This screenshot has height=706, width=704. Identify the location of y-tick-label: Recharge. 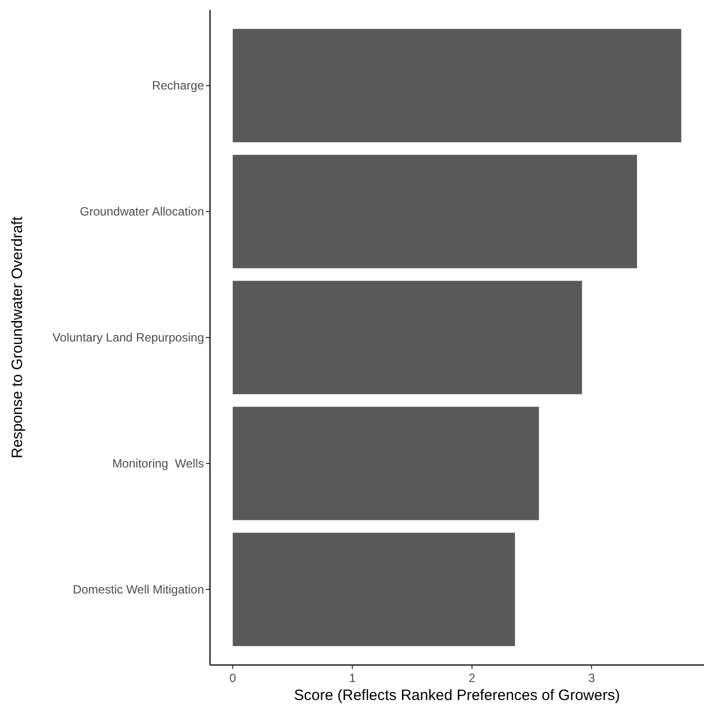
(178, 85).